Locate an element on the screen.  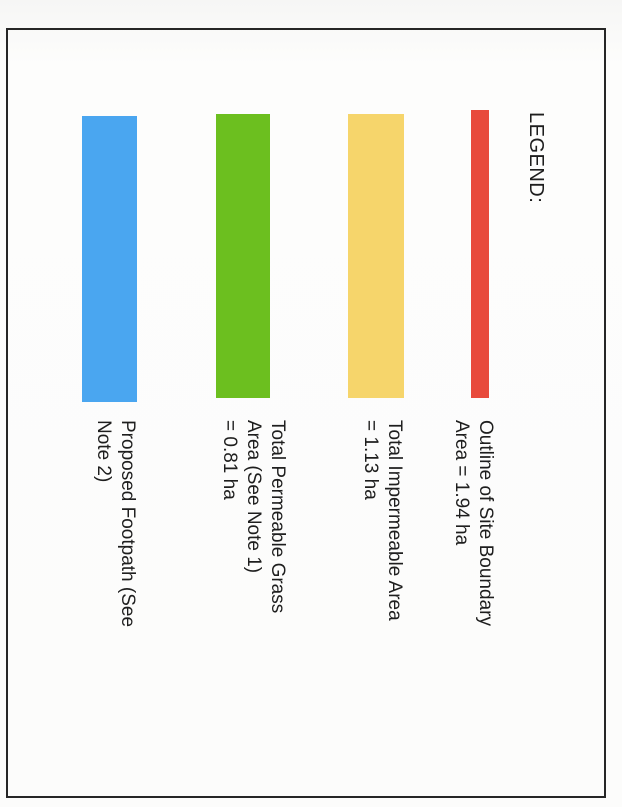
permeable-grass-label-line-3: = 0.81 ha is located at coordinates (229, 460).